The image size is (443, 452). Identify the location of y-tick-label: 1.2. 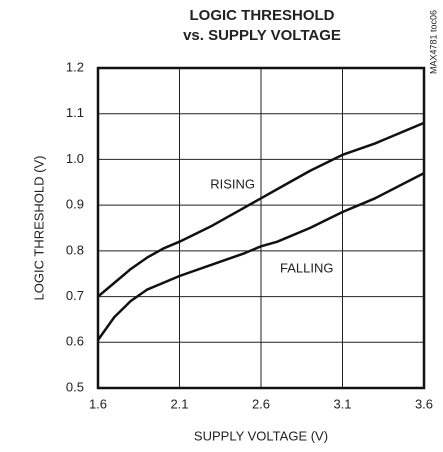
(75, 66).